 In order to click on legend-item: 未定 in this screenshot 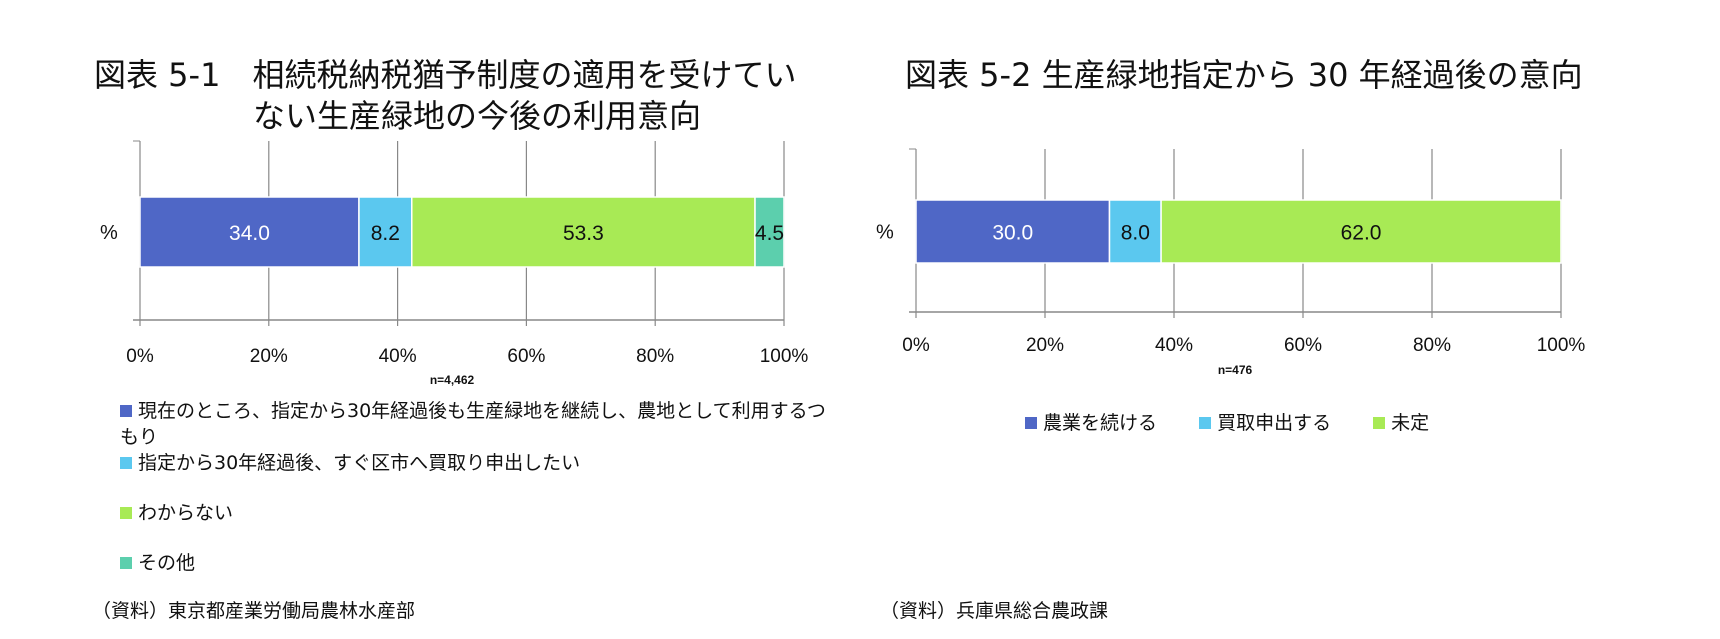, I will do `click(1401, 423)`.